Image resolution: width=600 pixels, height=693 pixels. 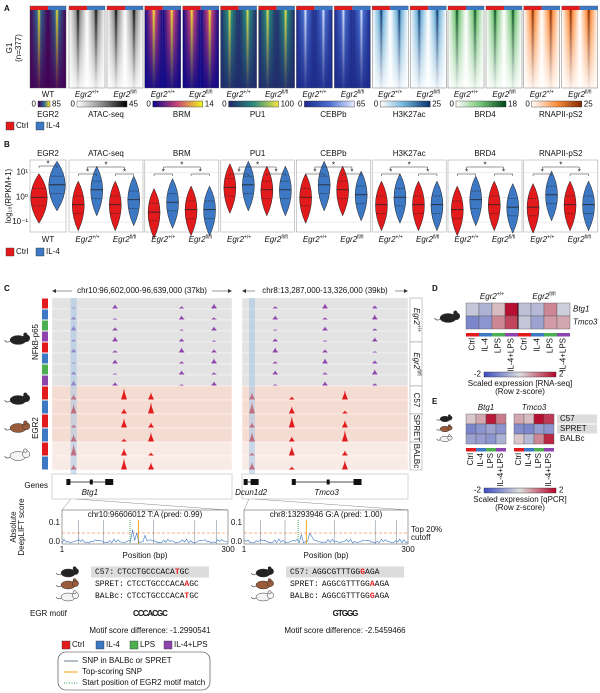 I want to click on gene-title: Tmco3, so click(x=534, y=407).